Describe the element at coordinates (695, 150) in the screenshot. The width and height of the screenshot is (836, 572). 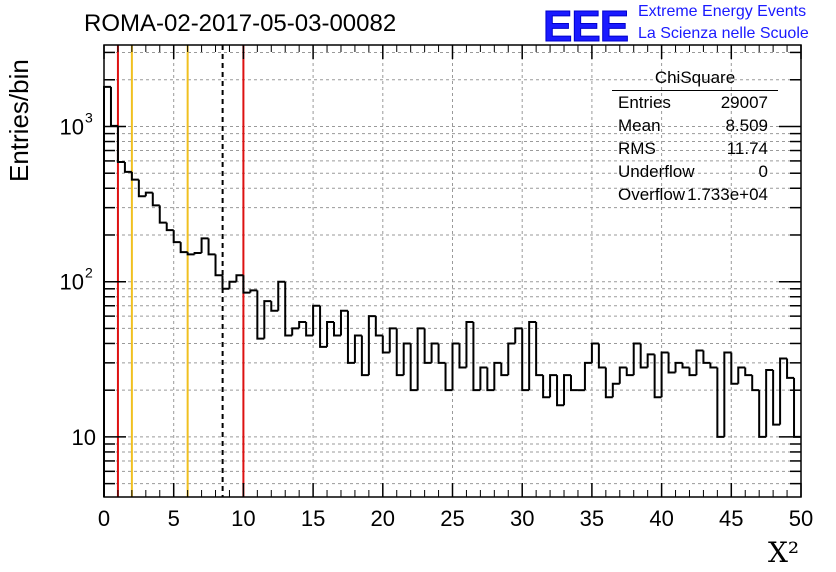
I see `stats-row-rms: RMS 11.74` at that location.